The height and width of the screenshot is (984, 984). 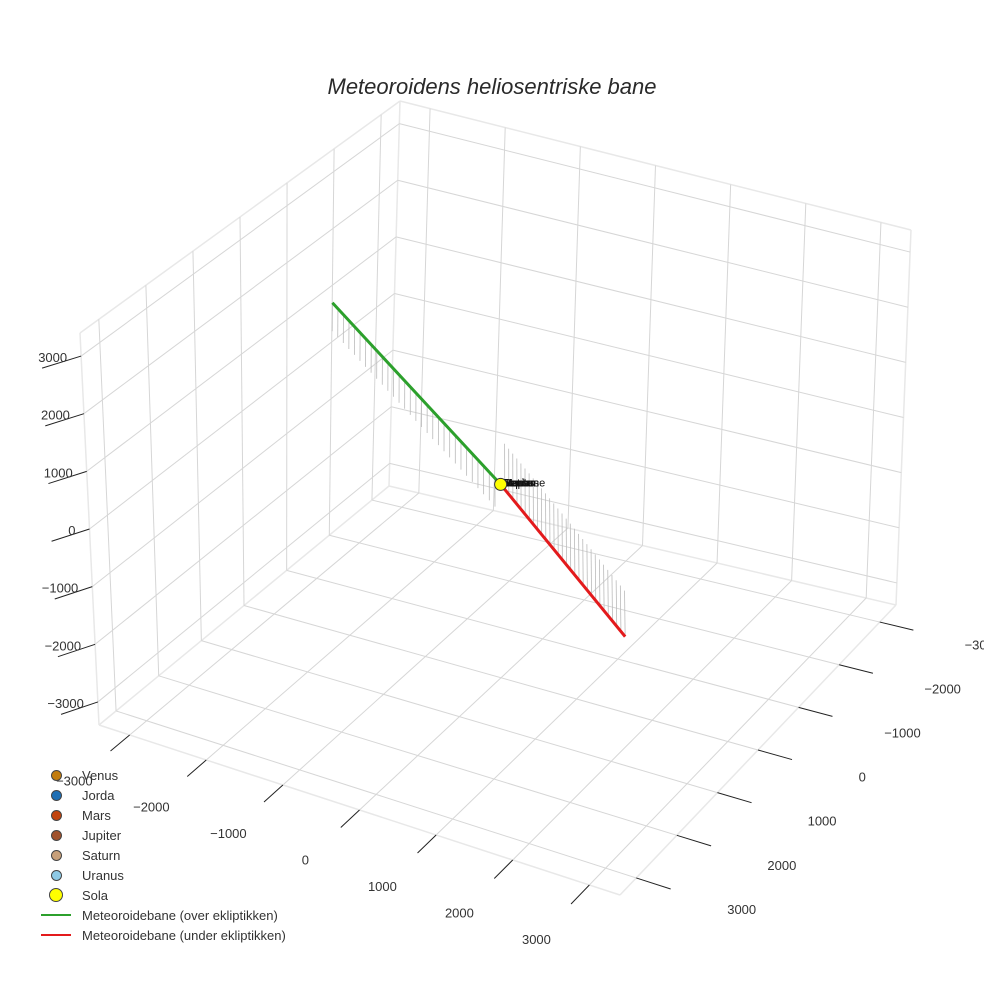 I want to click on x-axis-tick-label: −2000, so click(x=942, y=688).